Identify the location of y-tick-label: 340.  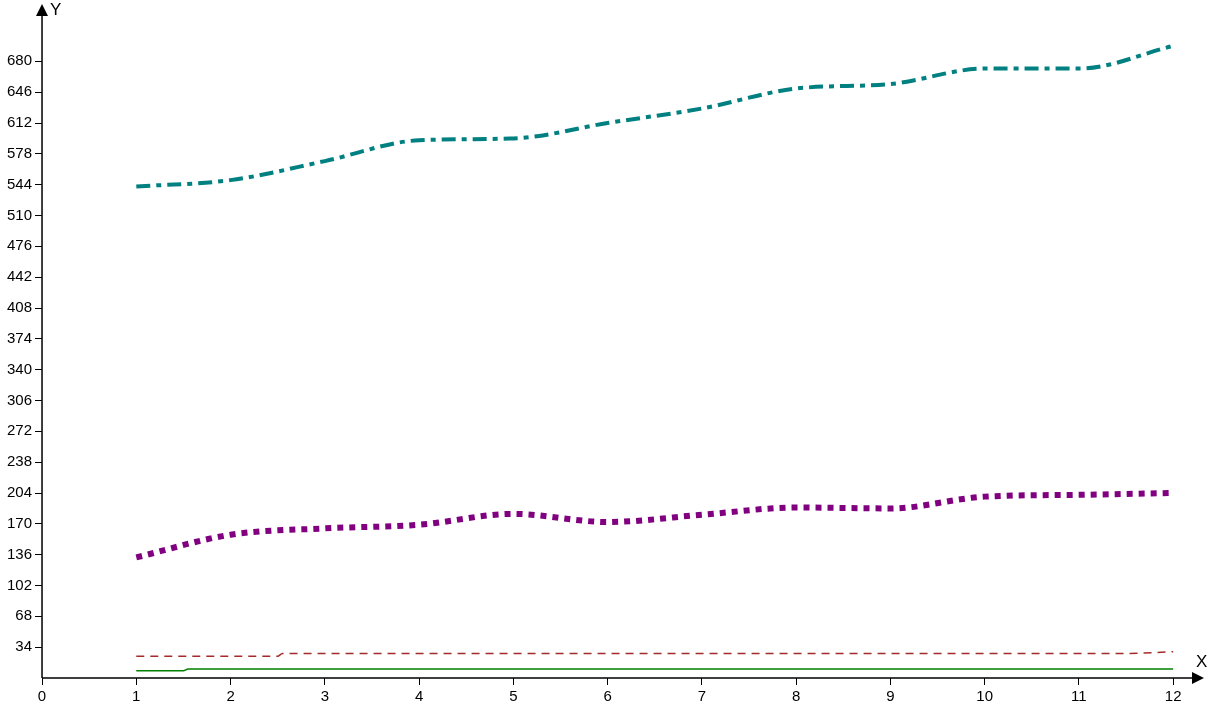
(20, 368).